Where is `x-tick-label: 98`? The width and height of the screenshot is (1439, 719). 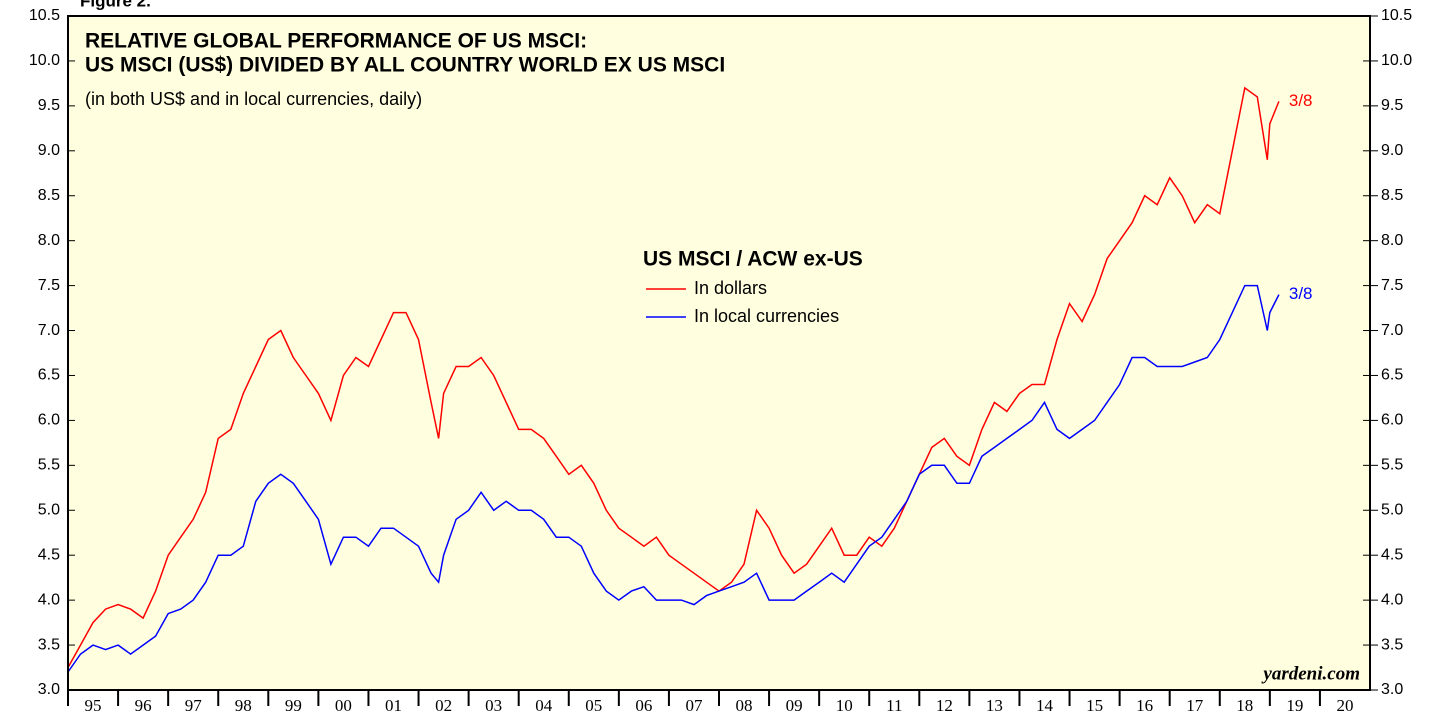
x-tick-label: 98 is located at coordinates (243, 705).